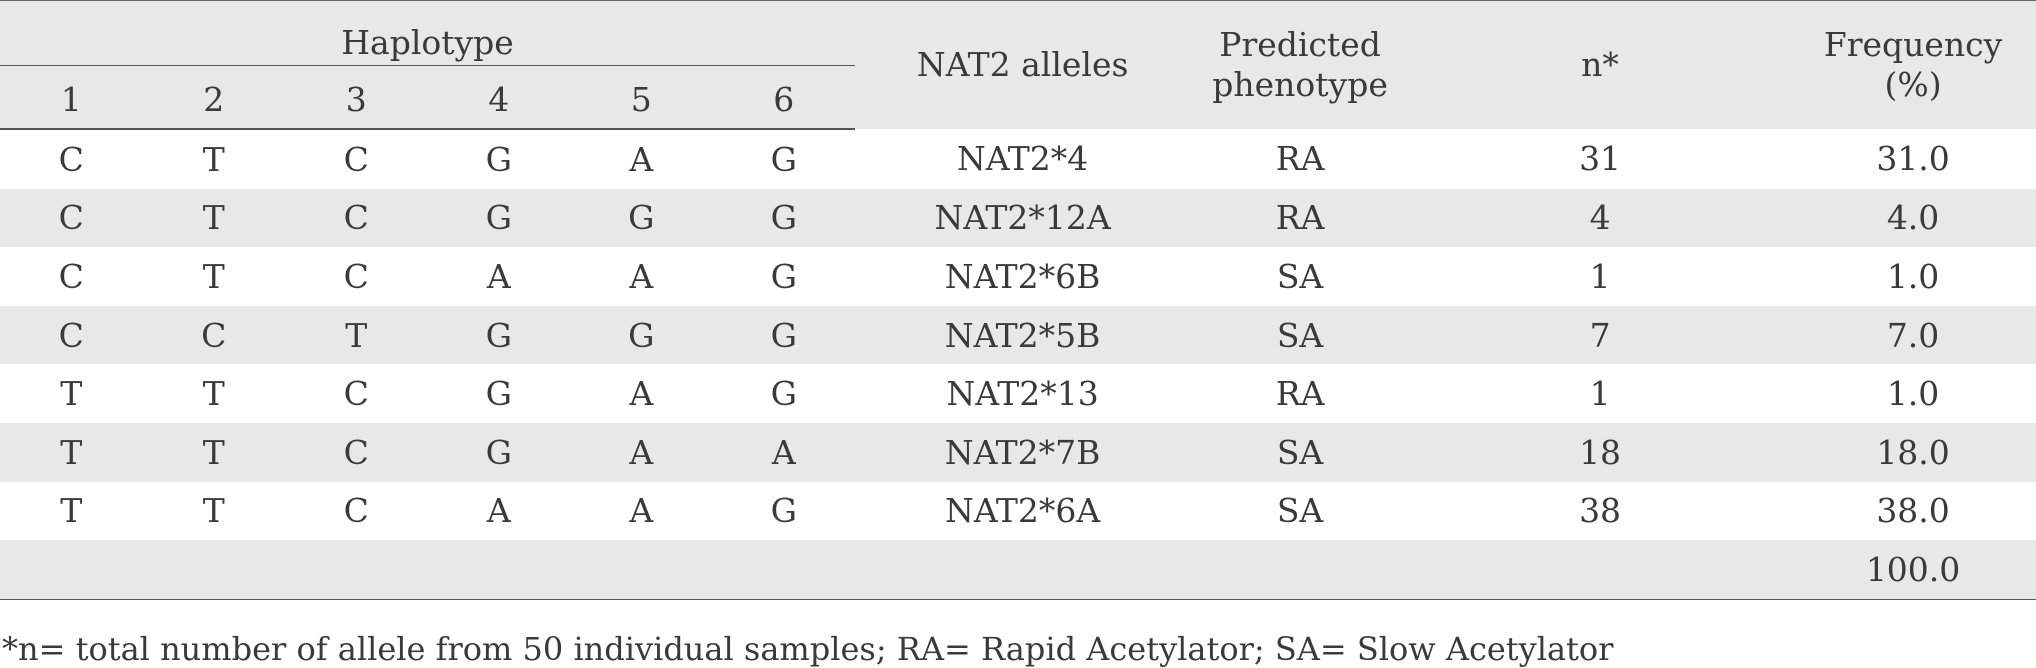  I want to click on table-row: T T C G A G NAT2*13 RA 1 1.0, so click(1018, 393).